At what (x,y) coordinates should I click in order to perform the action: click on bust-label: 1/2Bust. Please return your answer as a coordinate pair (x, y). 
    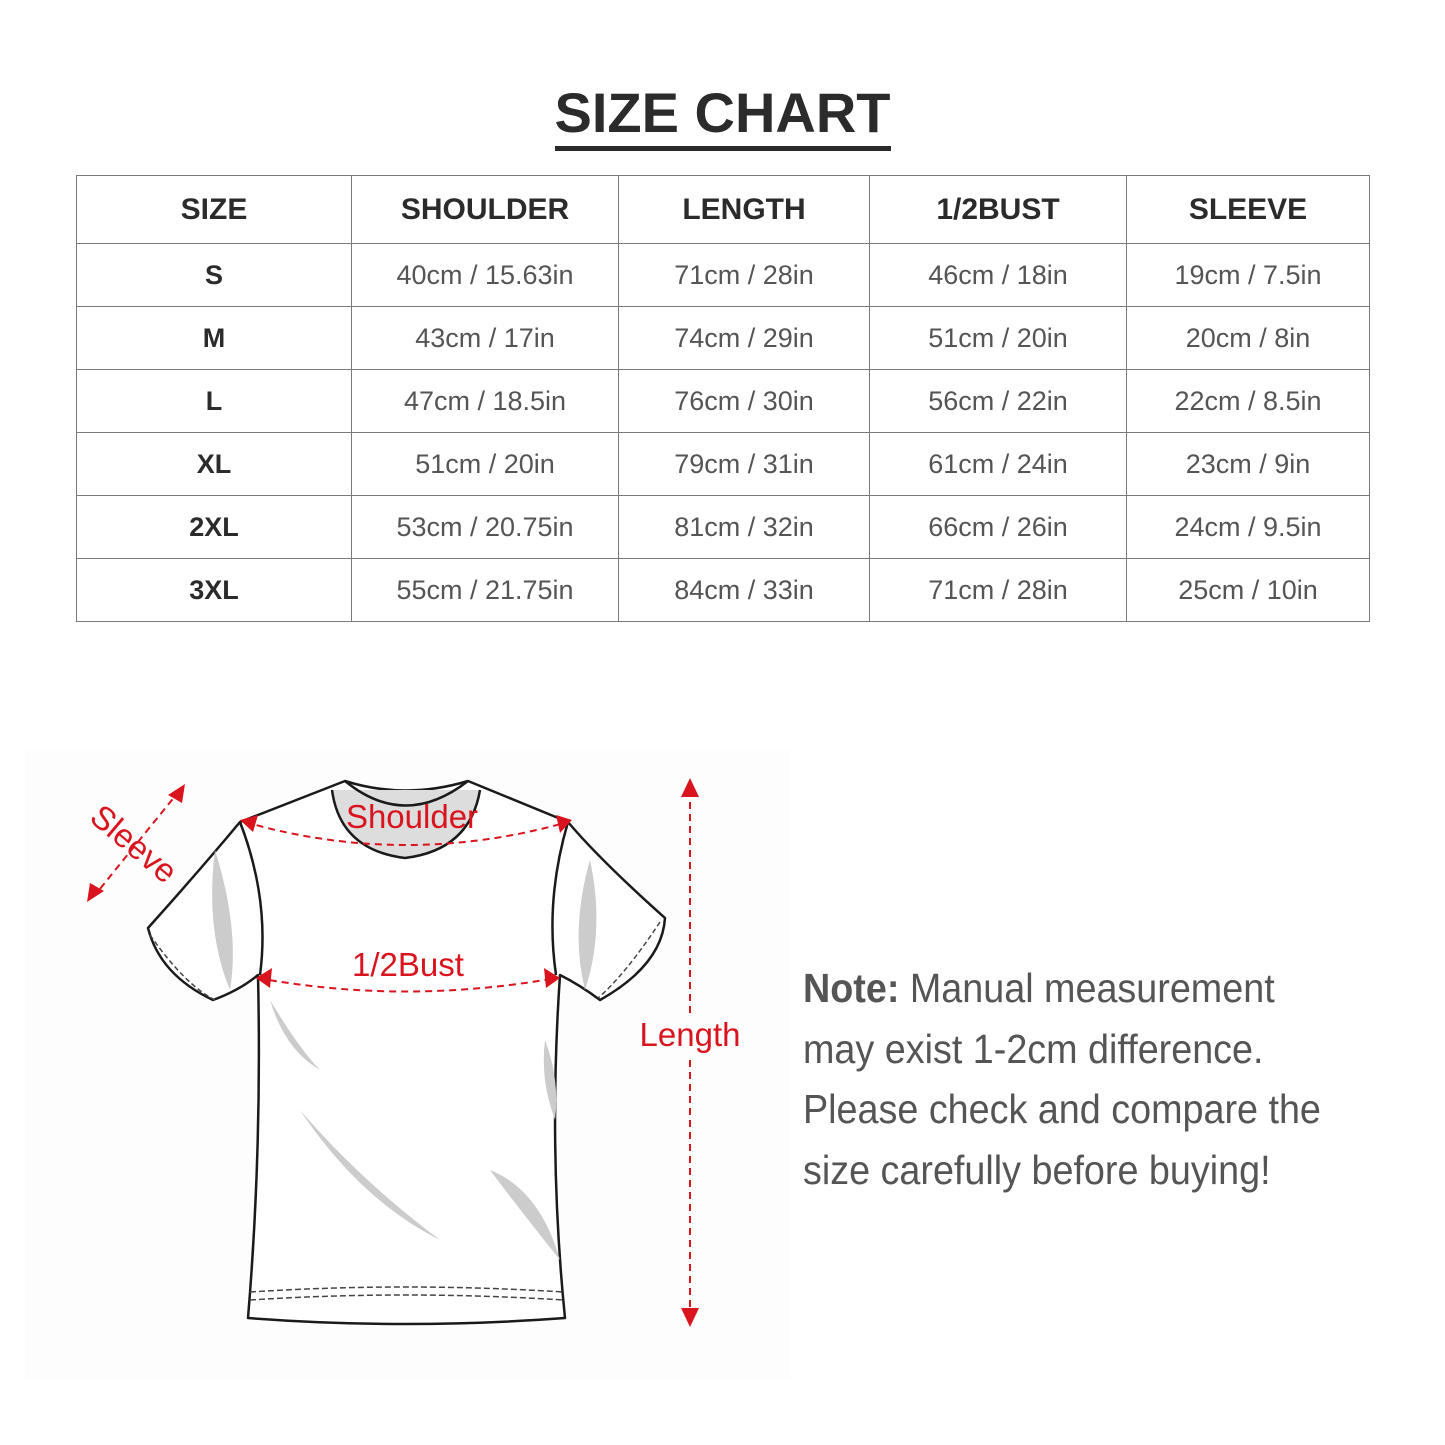
    Looking at the image, I should click on (408, 964).